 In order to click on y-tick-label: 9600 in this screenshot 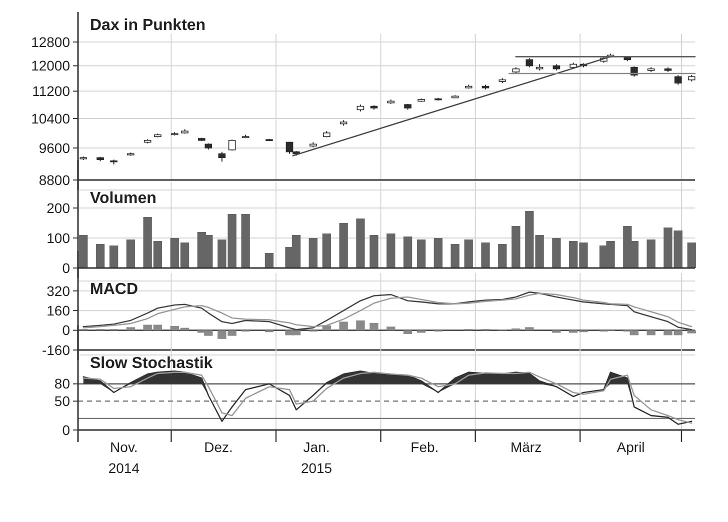, I will do `click(54, 148)`.